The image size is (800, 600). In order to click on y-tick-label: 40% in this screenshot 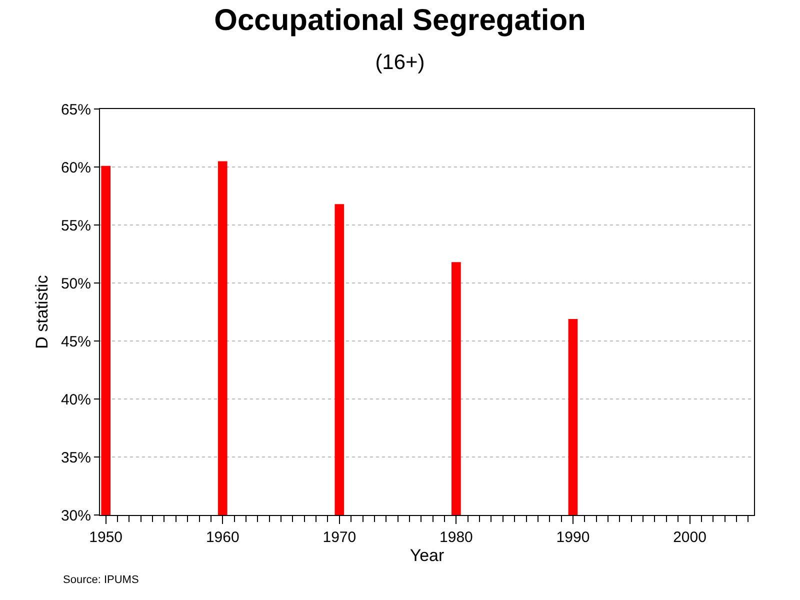, I will do `click(75, 399)`.